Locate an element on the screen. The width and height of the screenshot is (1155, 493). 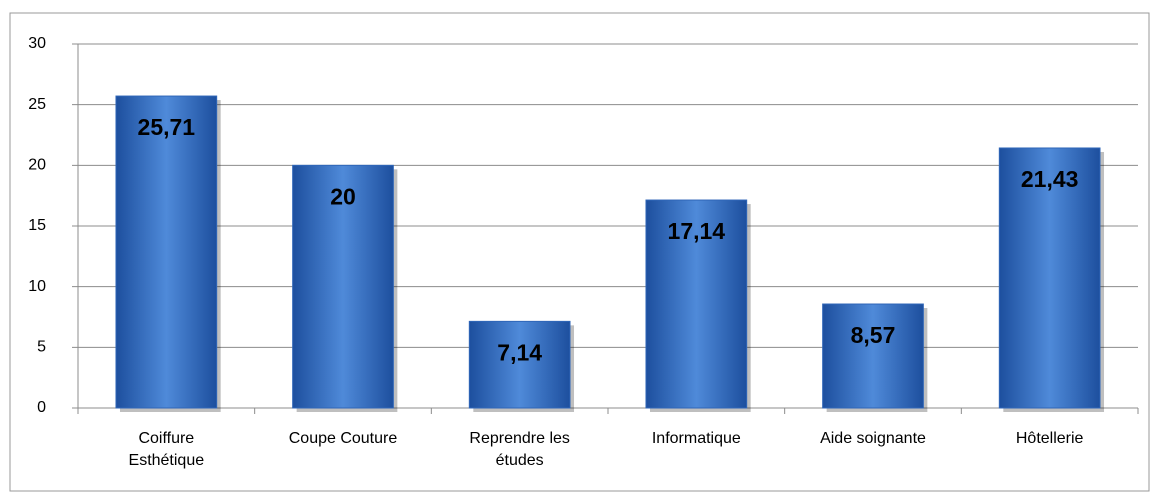
data-label: 20 is located at coordinates (343, 196).